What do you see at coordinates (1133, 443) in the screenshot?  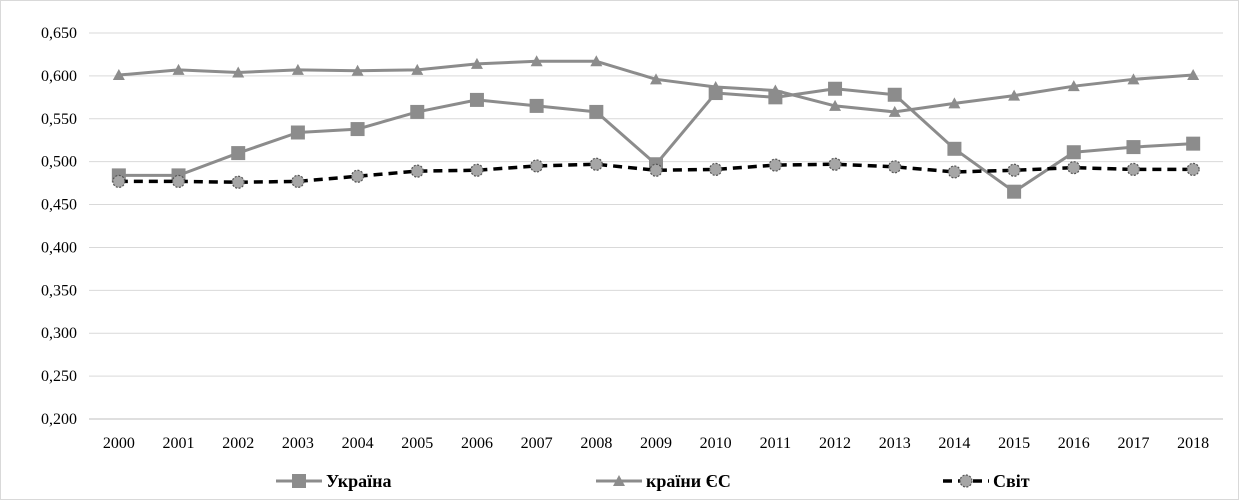 I see `x-tick-label: 2017` at bounding box center [1133, 443].